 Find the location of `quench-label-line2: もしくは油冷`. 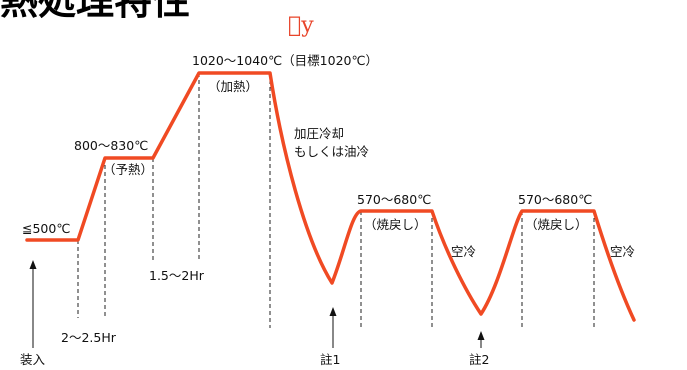

quench-label-line2: もしくは油冷 is located at coordinates (331, 151).